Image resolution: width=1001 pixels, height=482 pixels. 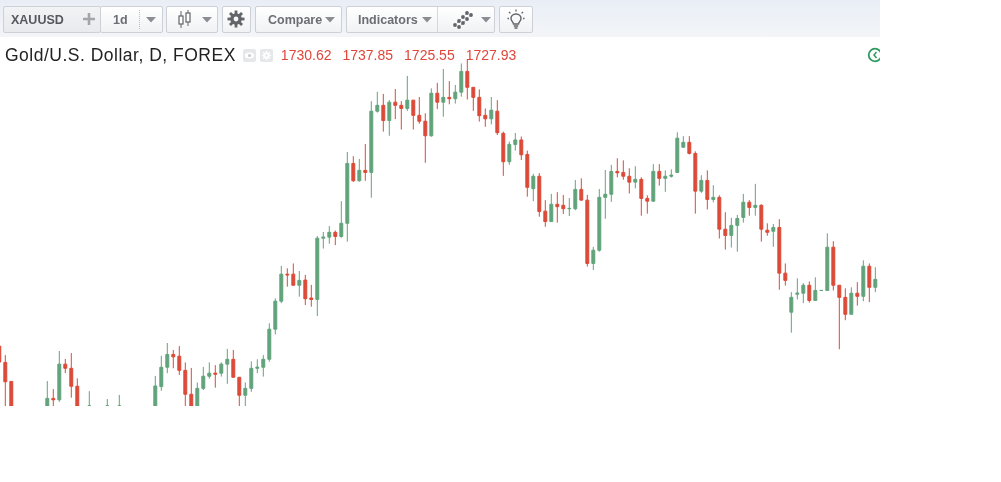 What do you see at coordinates (491, 55) in the screenshot?
I see `annotation: 1727.93` at bounding box center [491, 55].